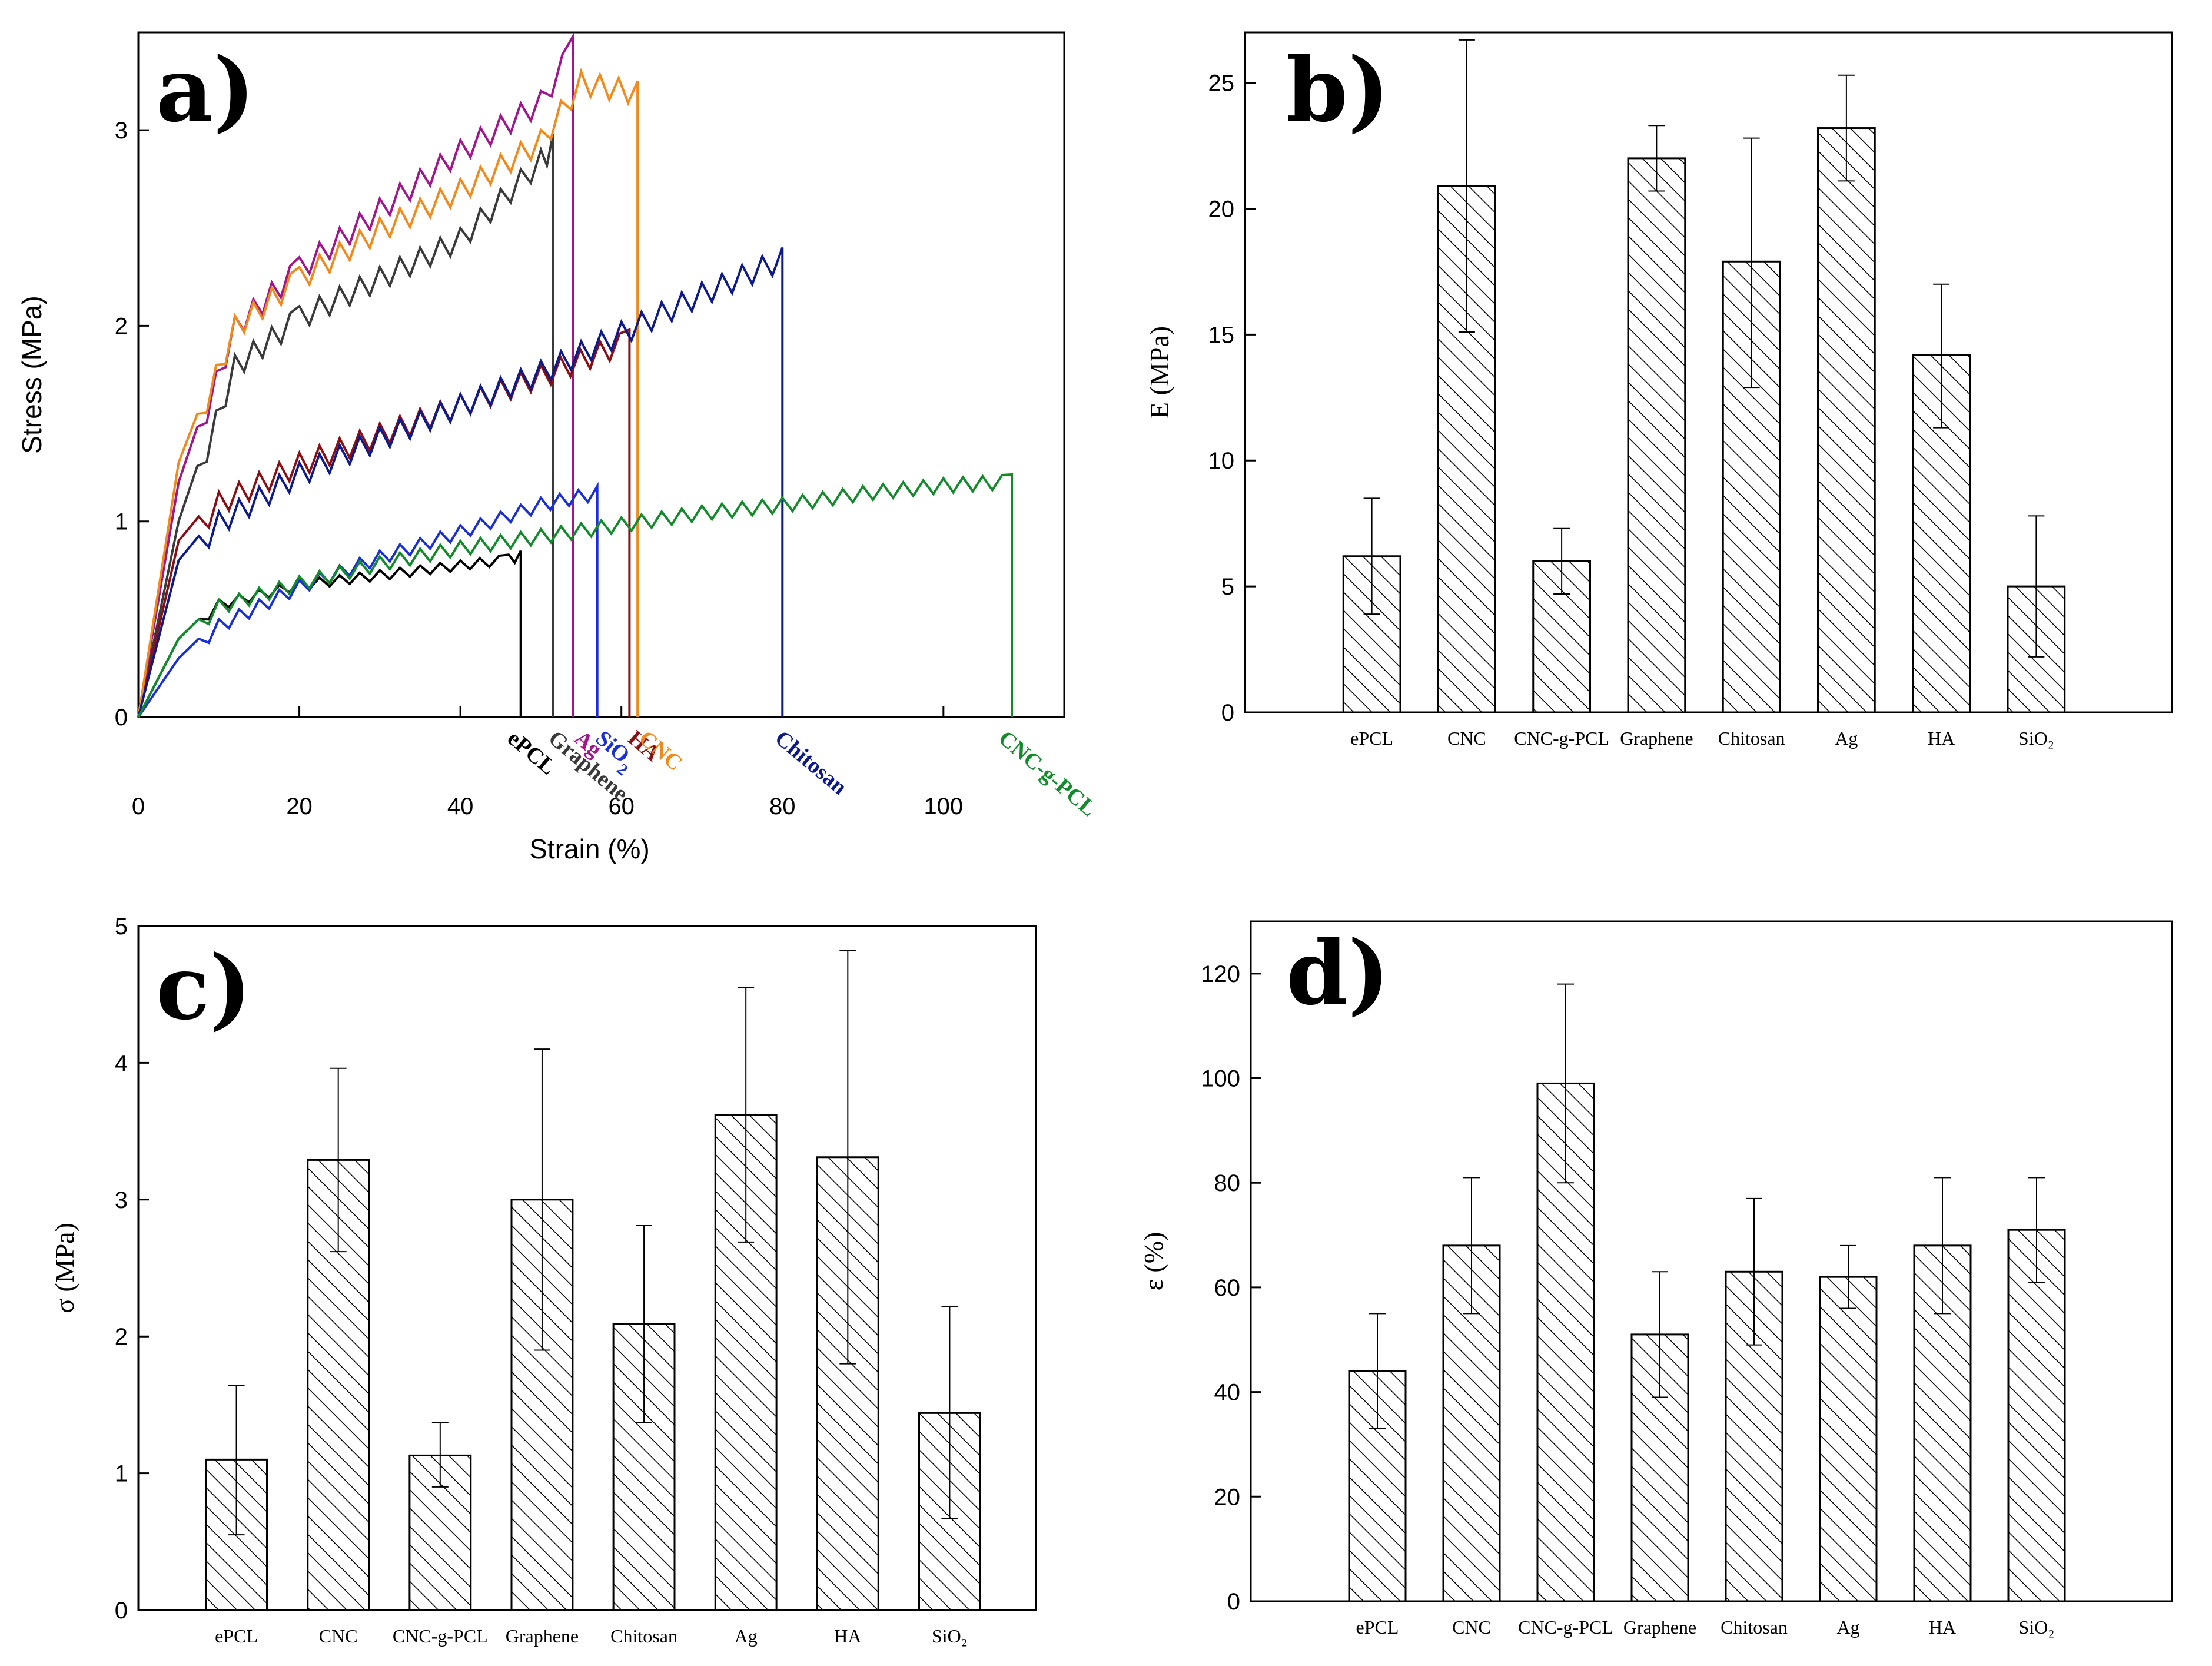 The width and height of the screenshot is (2212, 1666). I want to click on series-line-sio2, so click(368, 600).